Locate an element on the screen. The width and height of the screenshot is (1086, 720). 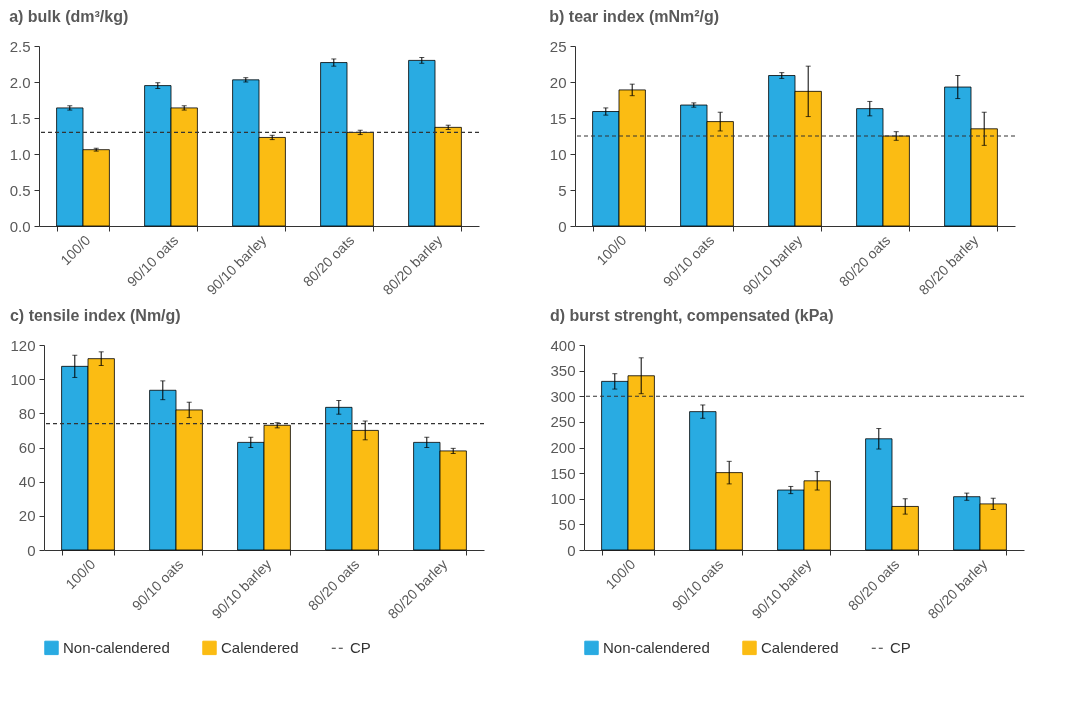
y-tick-label: 0.0 is located at coordinates (20, 226).